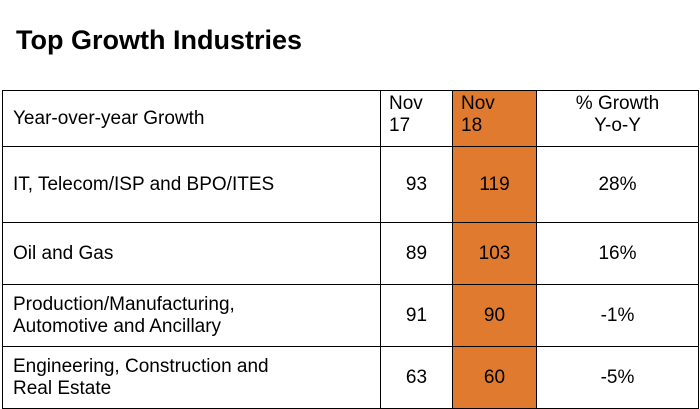 The image size is (700, 409). I want to click on industry-cell: Oil and Gas, so click(191, 253).